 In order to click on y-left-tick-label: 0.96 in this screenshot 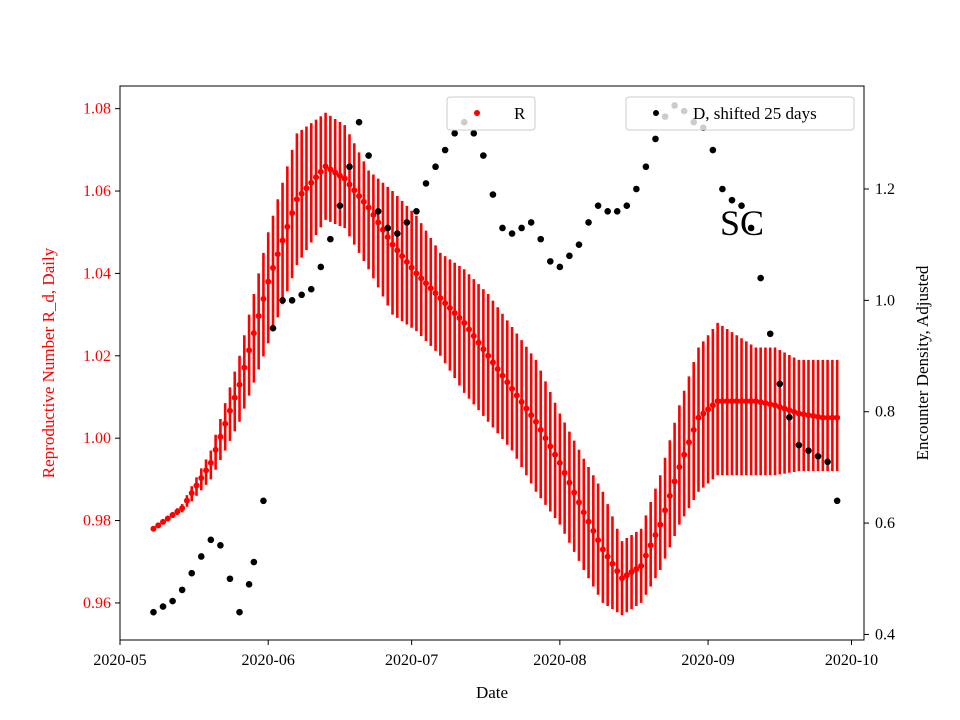, I will do `click(97, 603)`.